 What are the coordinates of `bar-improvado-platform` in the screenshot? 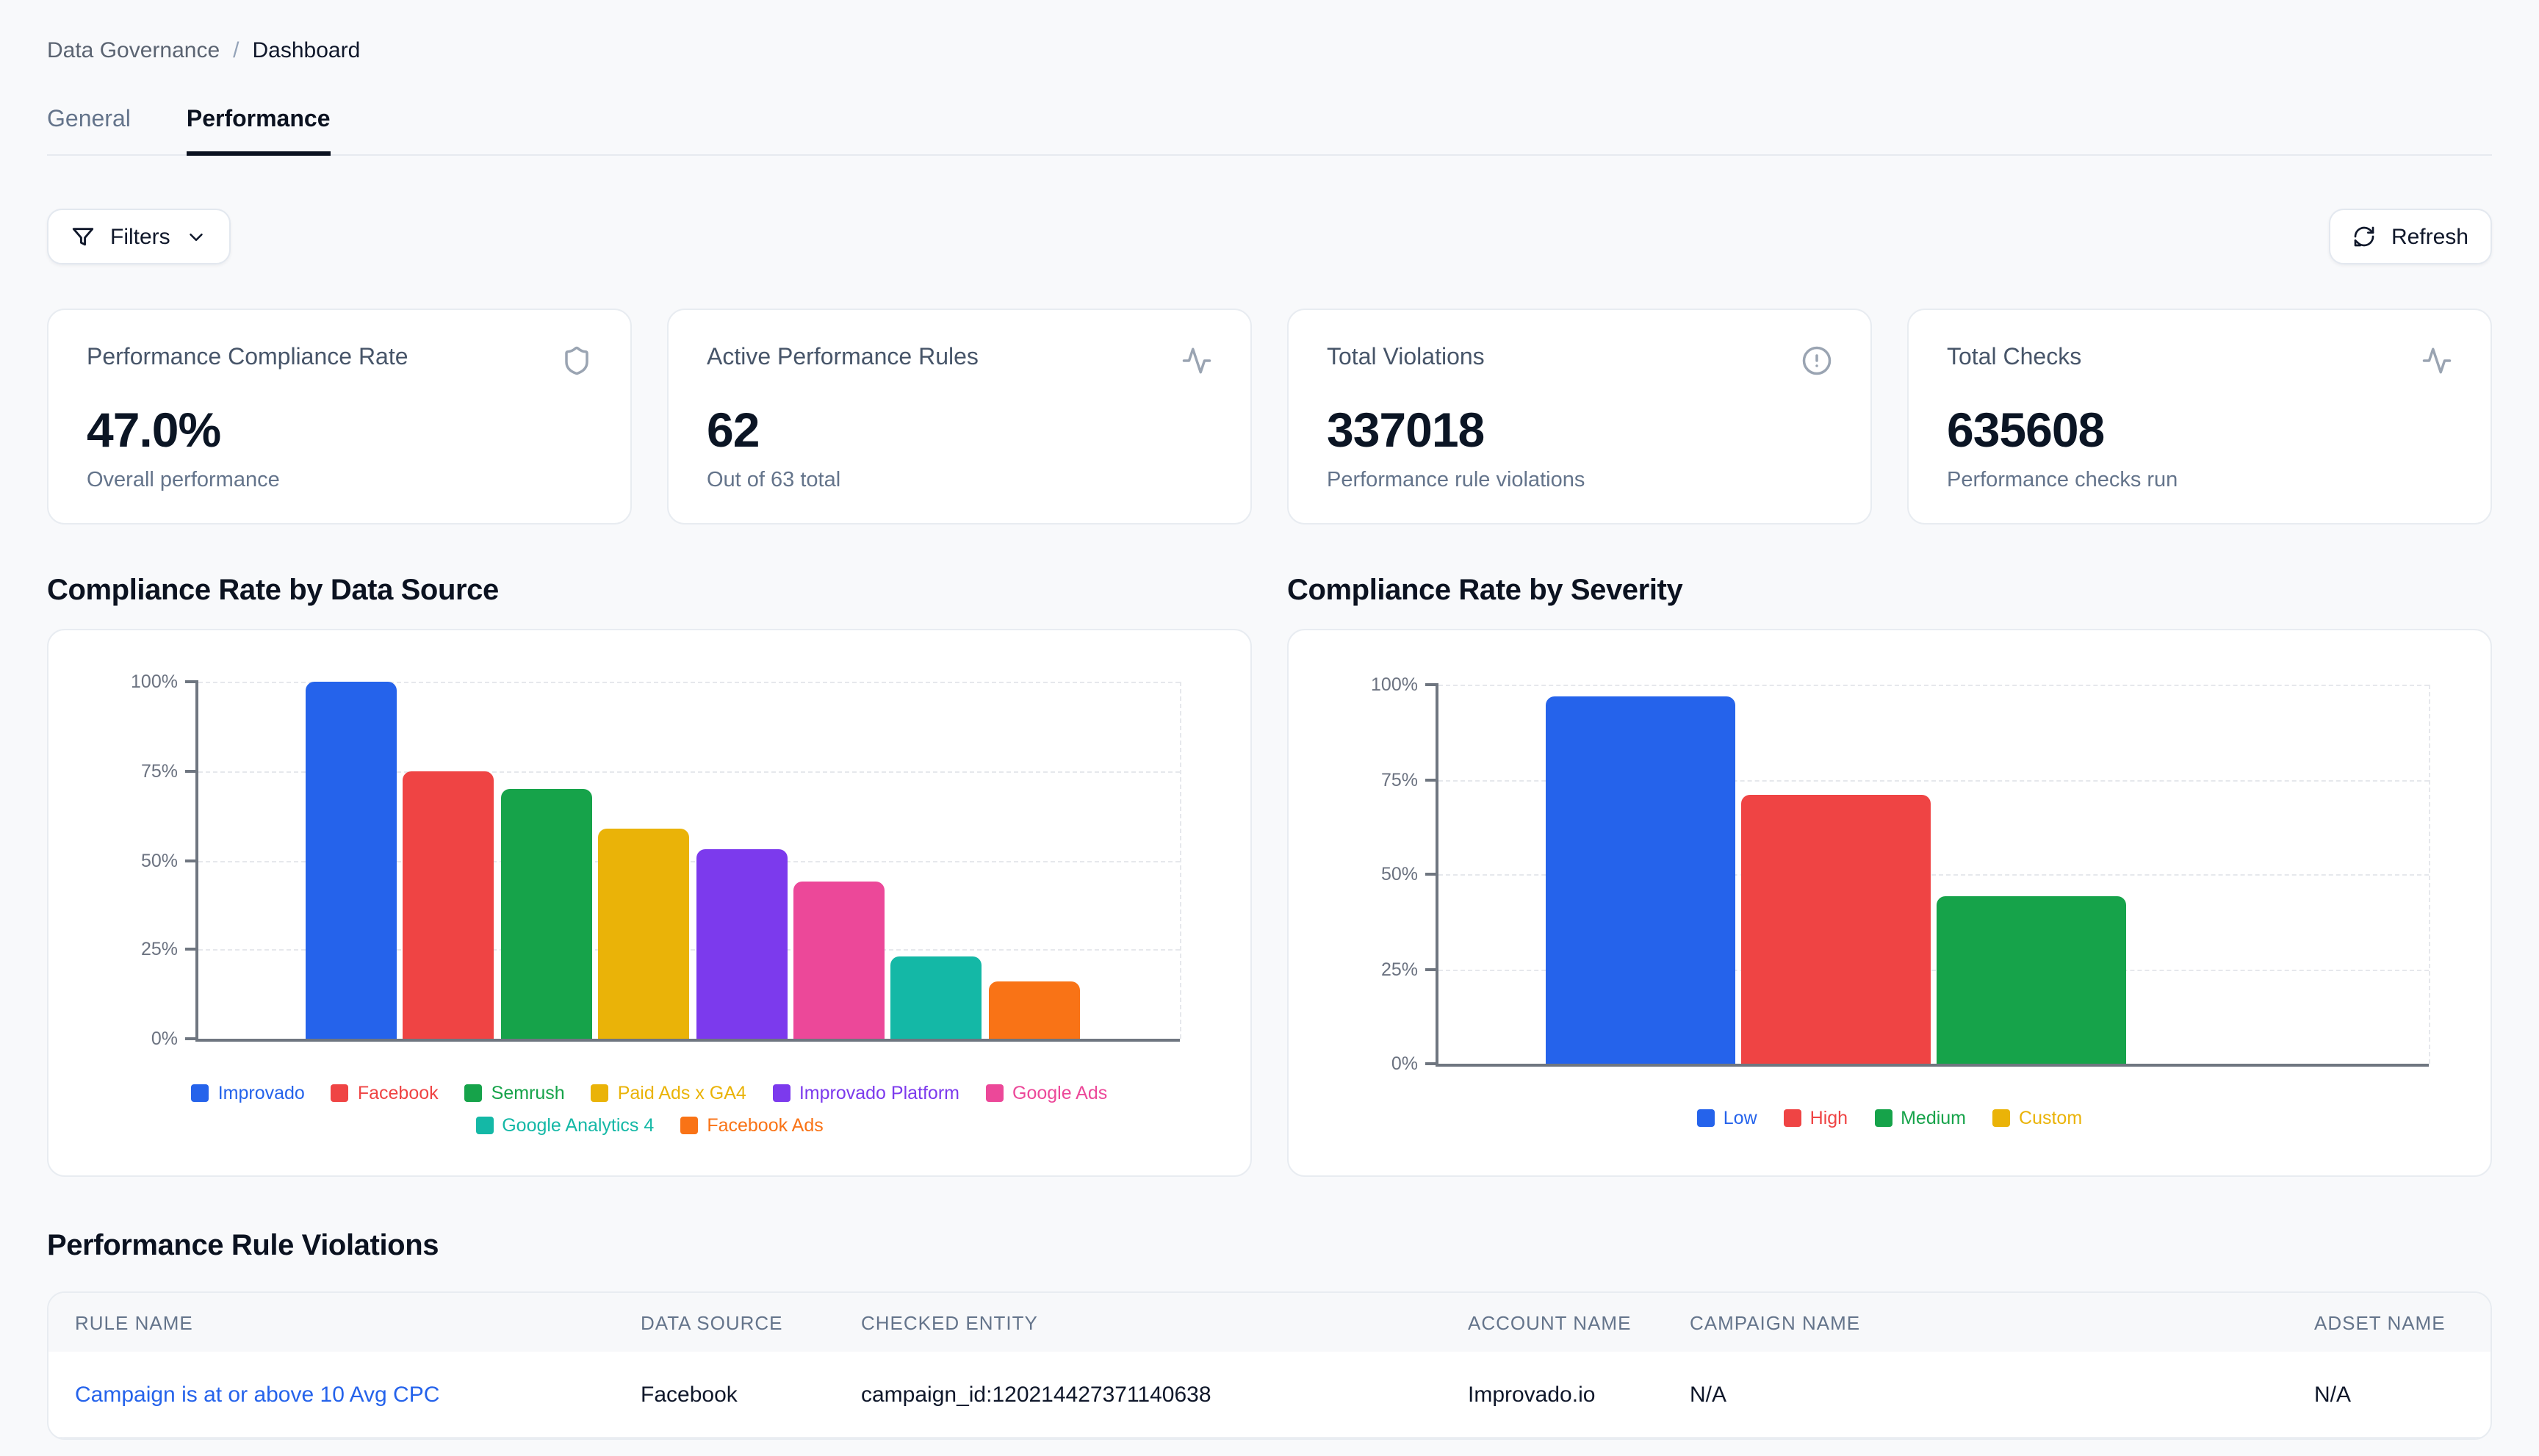 It's located at (742, 944).